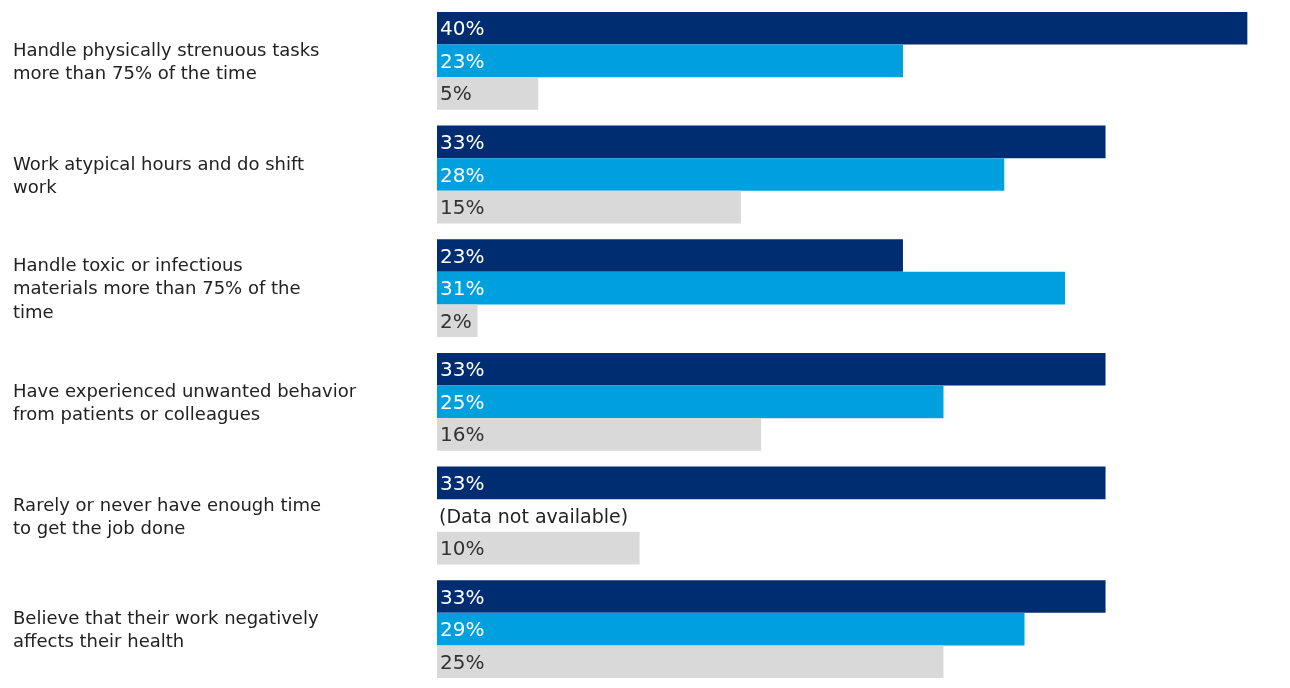  Describe the element at coordinates (462, 28) in the screenshot. I see `data-label: 40%` at that location.